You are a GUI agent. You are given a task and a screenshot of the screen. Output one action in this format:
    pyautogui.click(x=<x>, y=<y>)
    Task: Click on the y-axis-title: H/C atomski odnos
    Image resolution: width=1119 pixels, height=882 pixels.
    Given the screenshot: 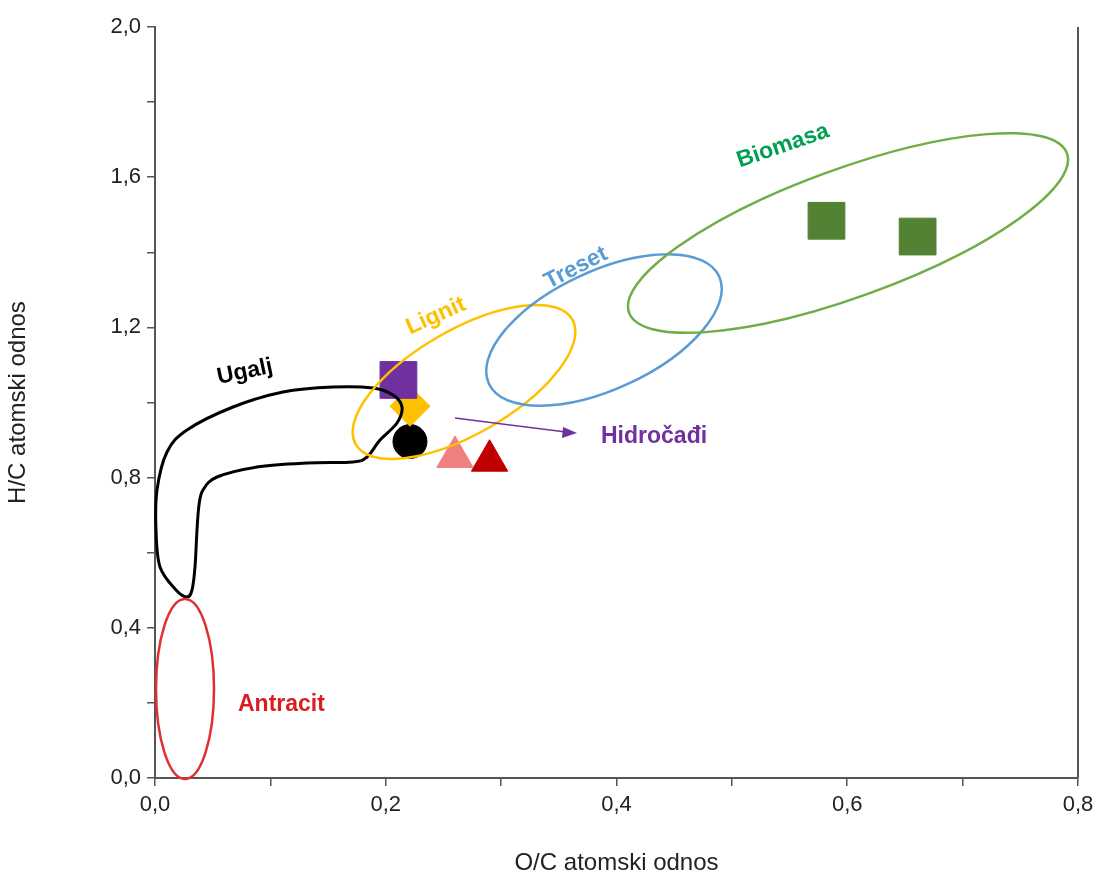 What is the action you would take?
    pyautogui.click(x=17, y=402)
    